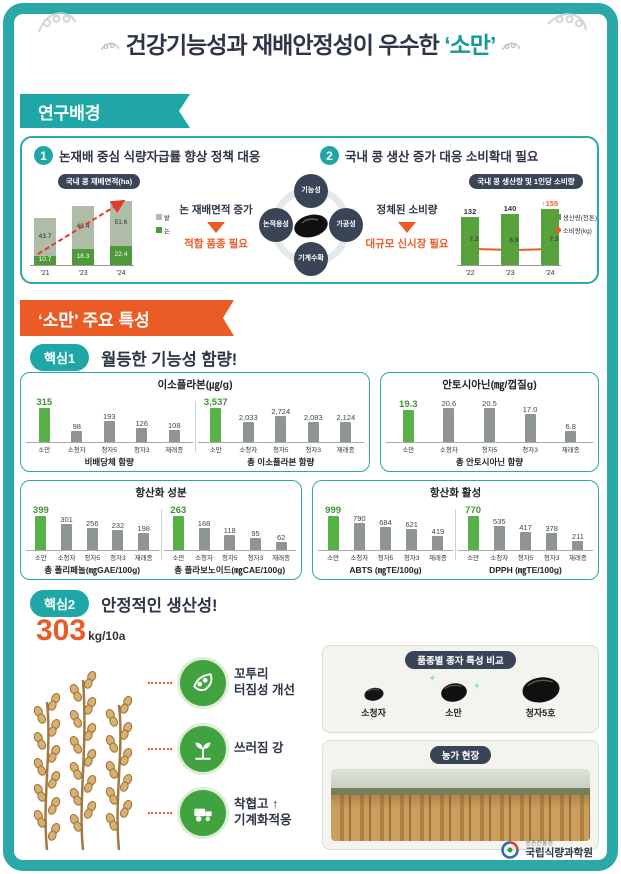  Describe the element at coordinates (109, 430) in the screenshot. I see `bar-group: 315 98 193 126 108 소만 소청자 청자5 청자3 재래종 비배당체 함량` at that location.